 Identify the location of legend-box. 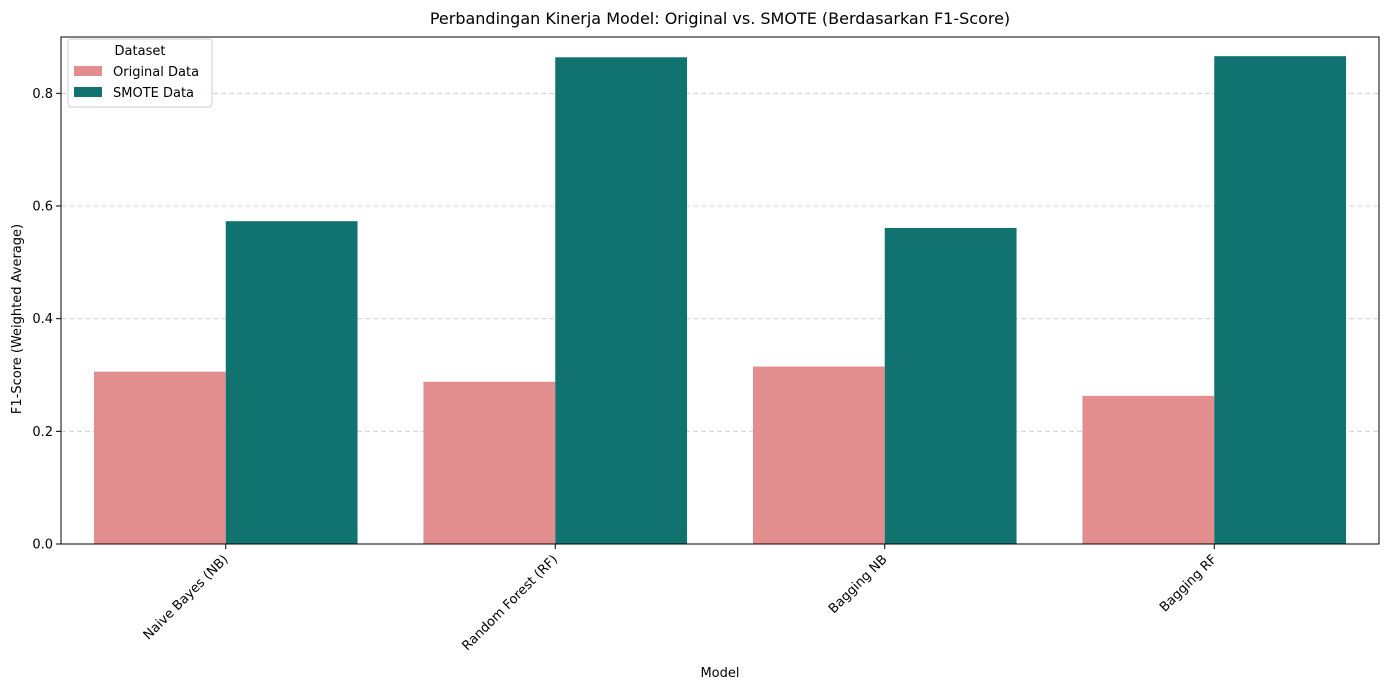
(140, 73).